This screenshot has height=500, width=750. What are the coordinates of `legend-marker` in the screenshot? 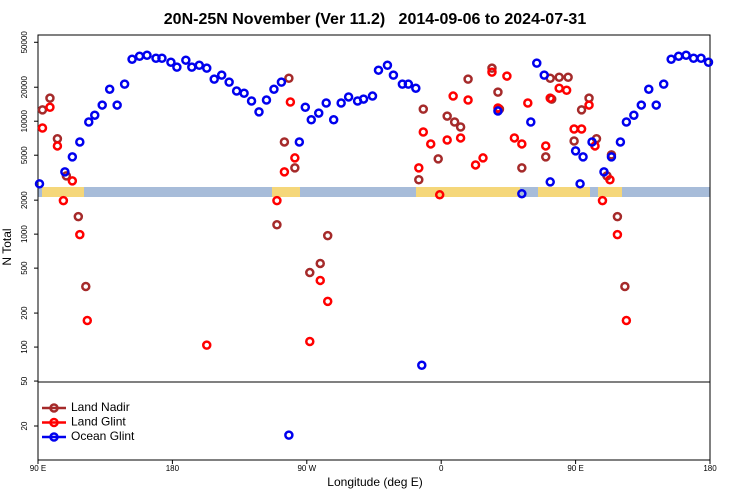 It's located at (54, 437).